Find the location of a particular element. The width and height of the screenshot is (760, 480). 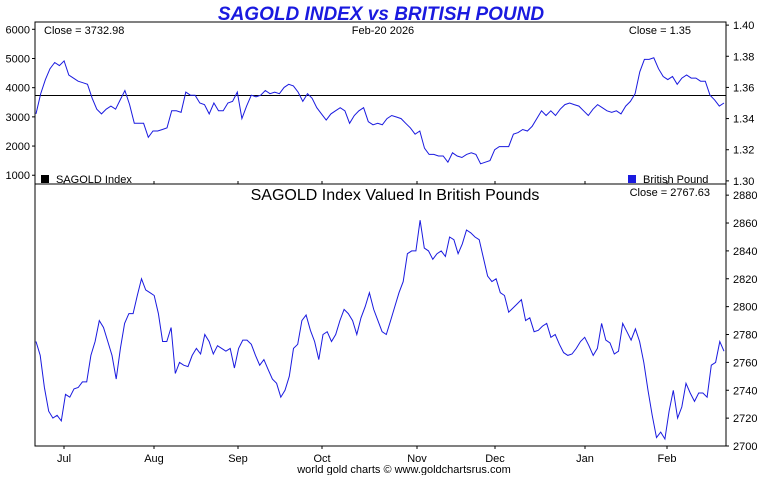

y-right-tick-label: 1.32 is located at coordinates (743, 151).